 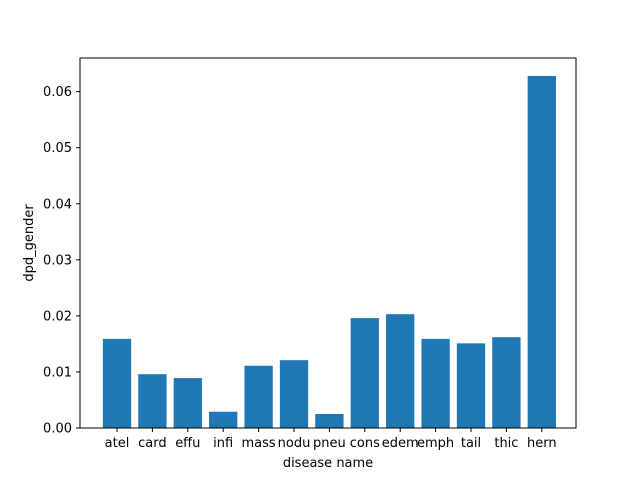 I want to click on x-tick-label: tail, so click(x=471, y=443).